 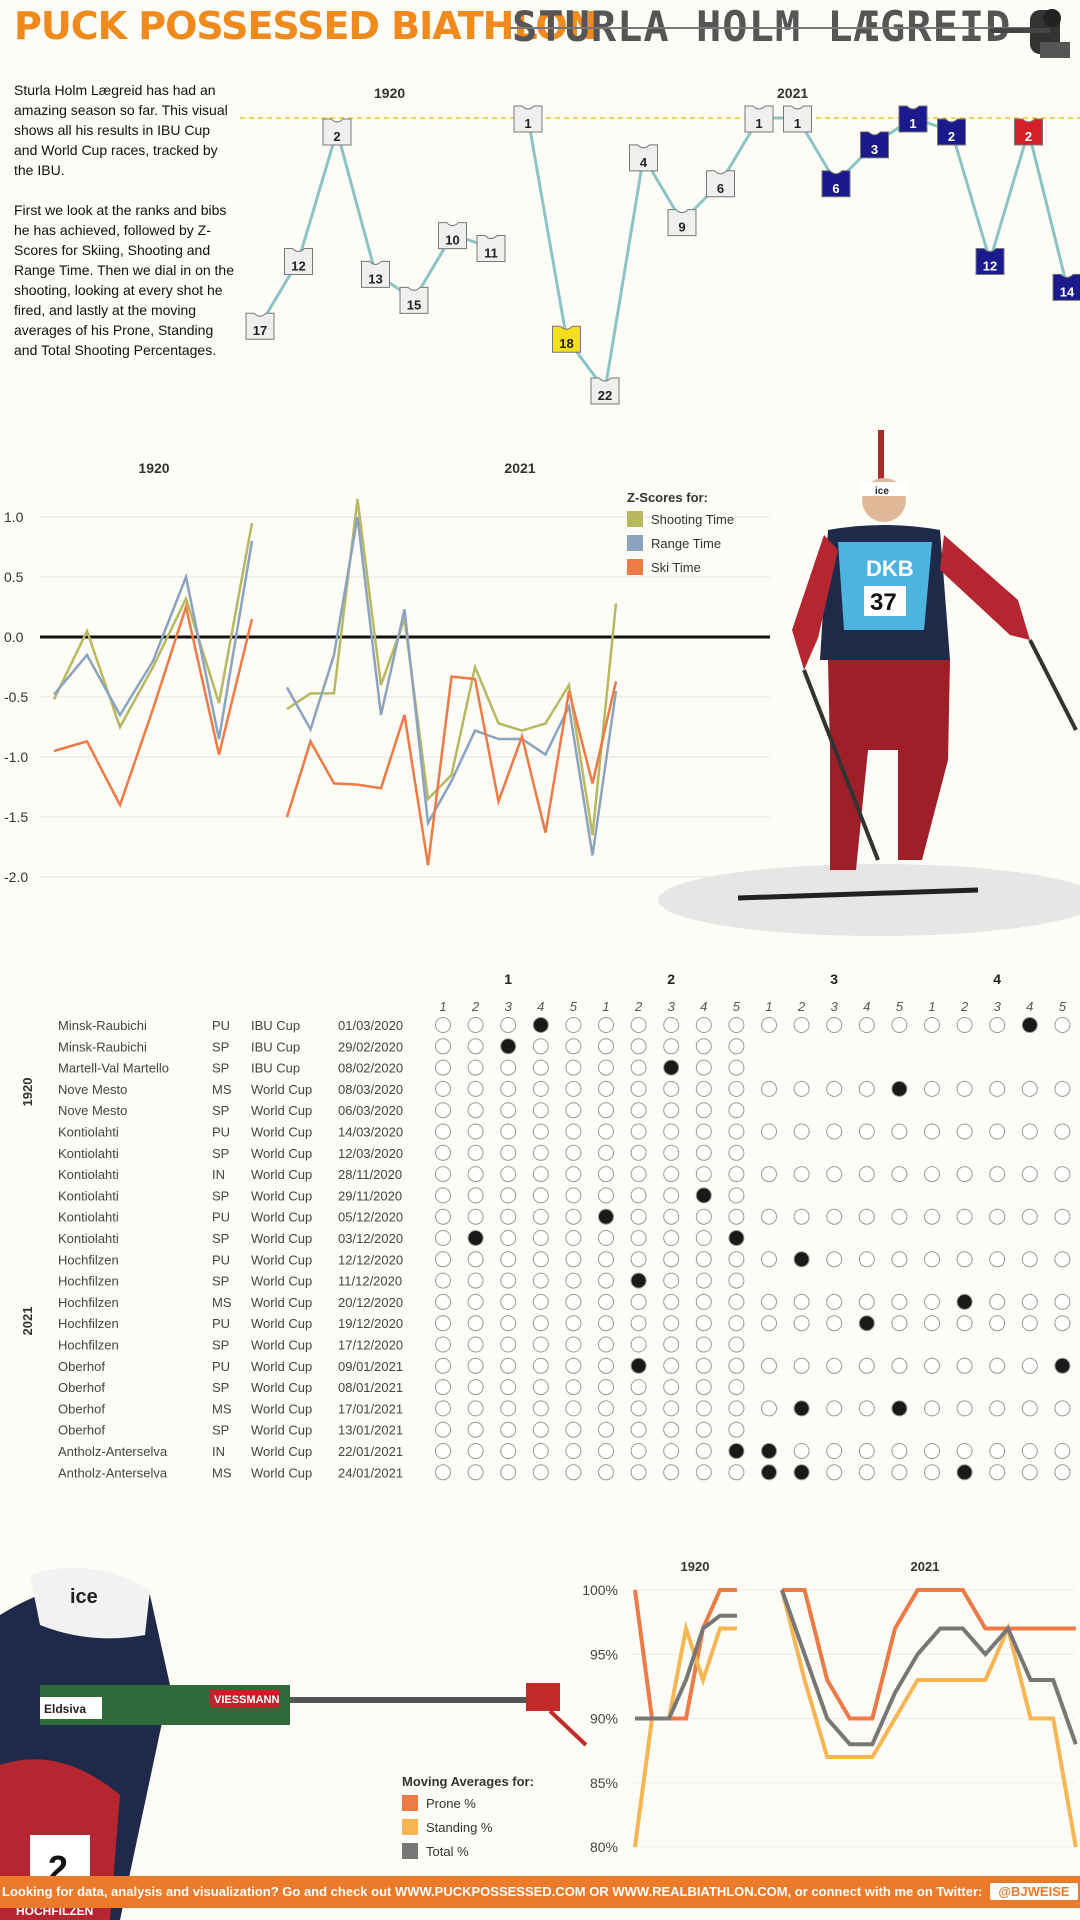 I want to click on row-date: 28/11/2020, so click(x=370, y=1174).